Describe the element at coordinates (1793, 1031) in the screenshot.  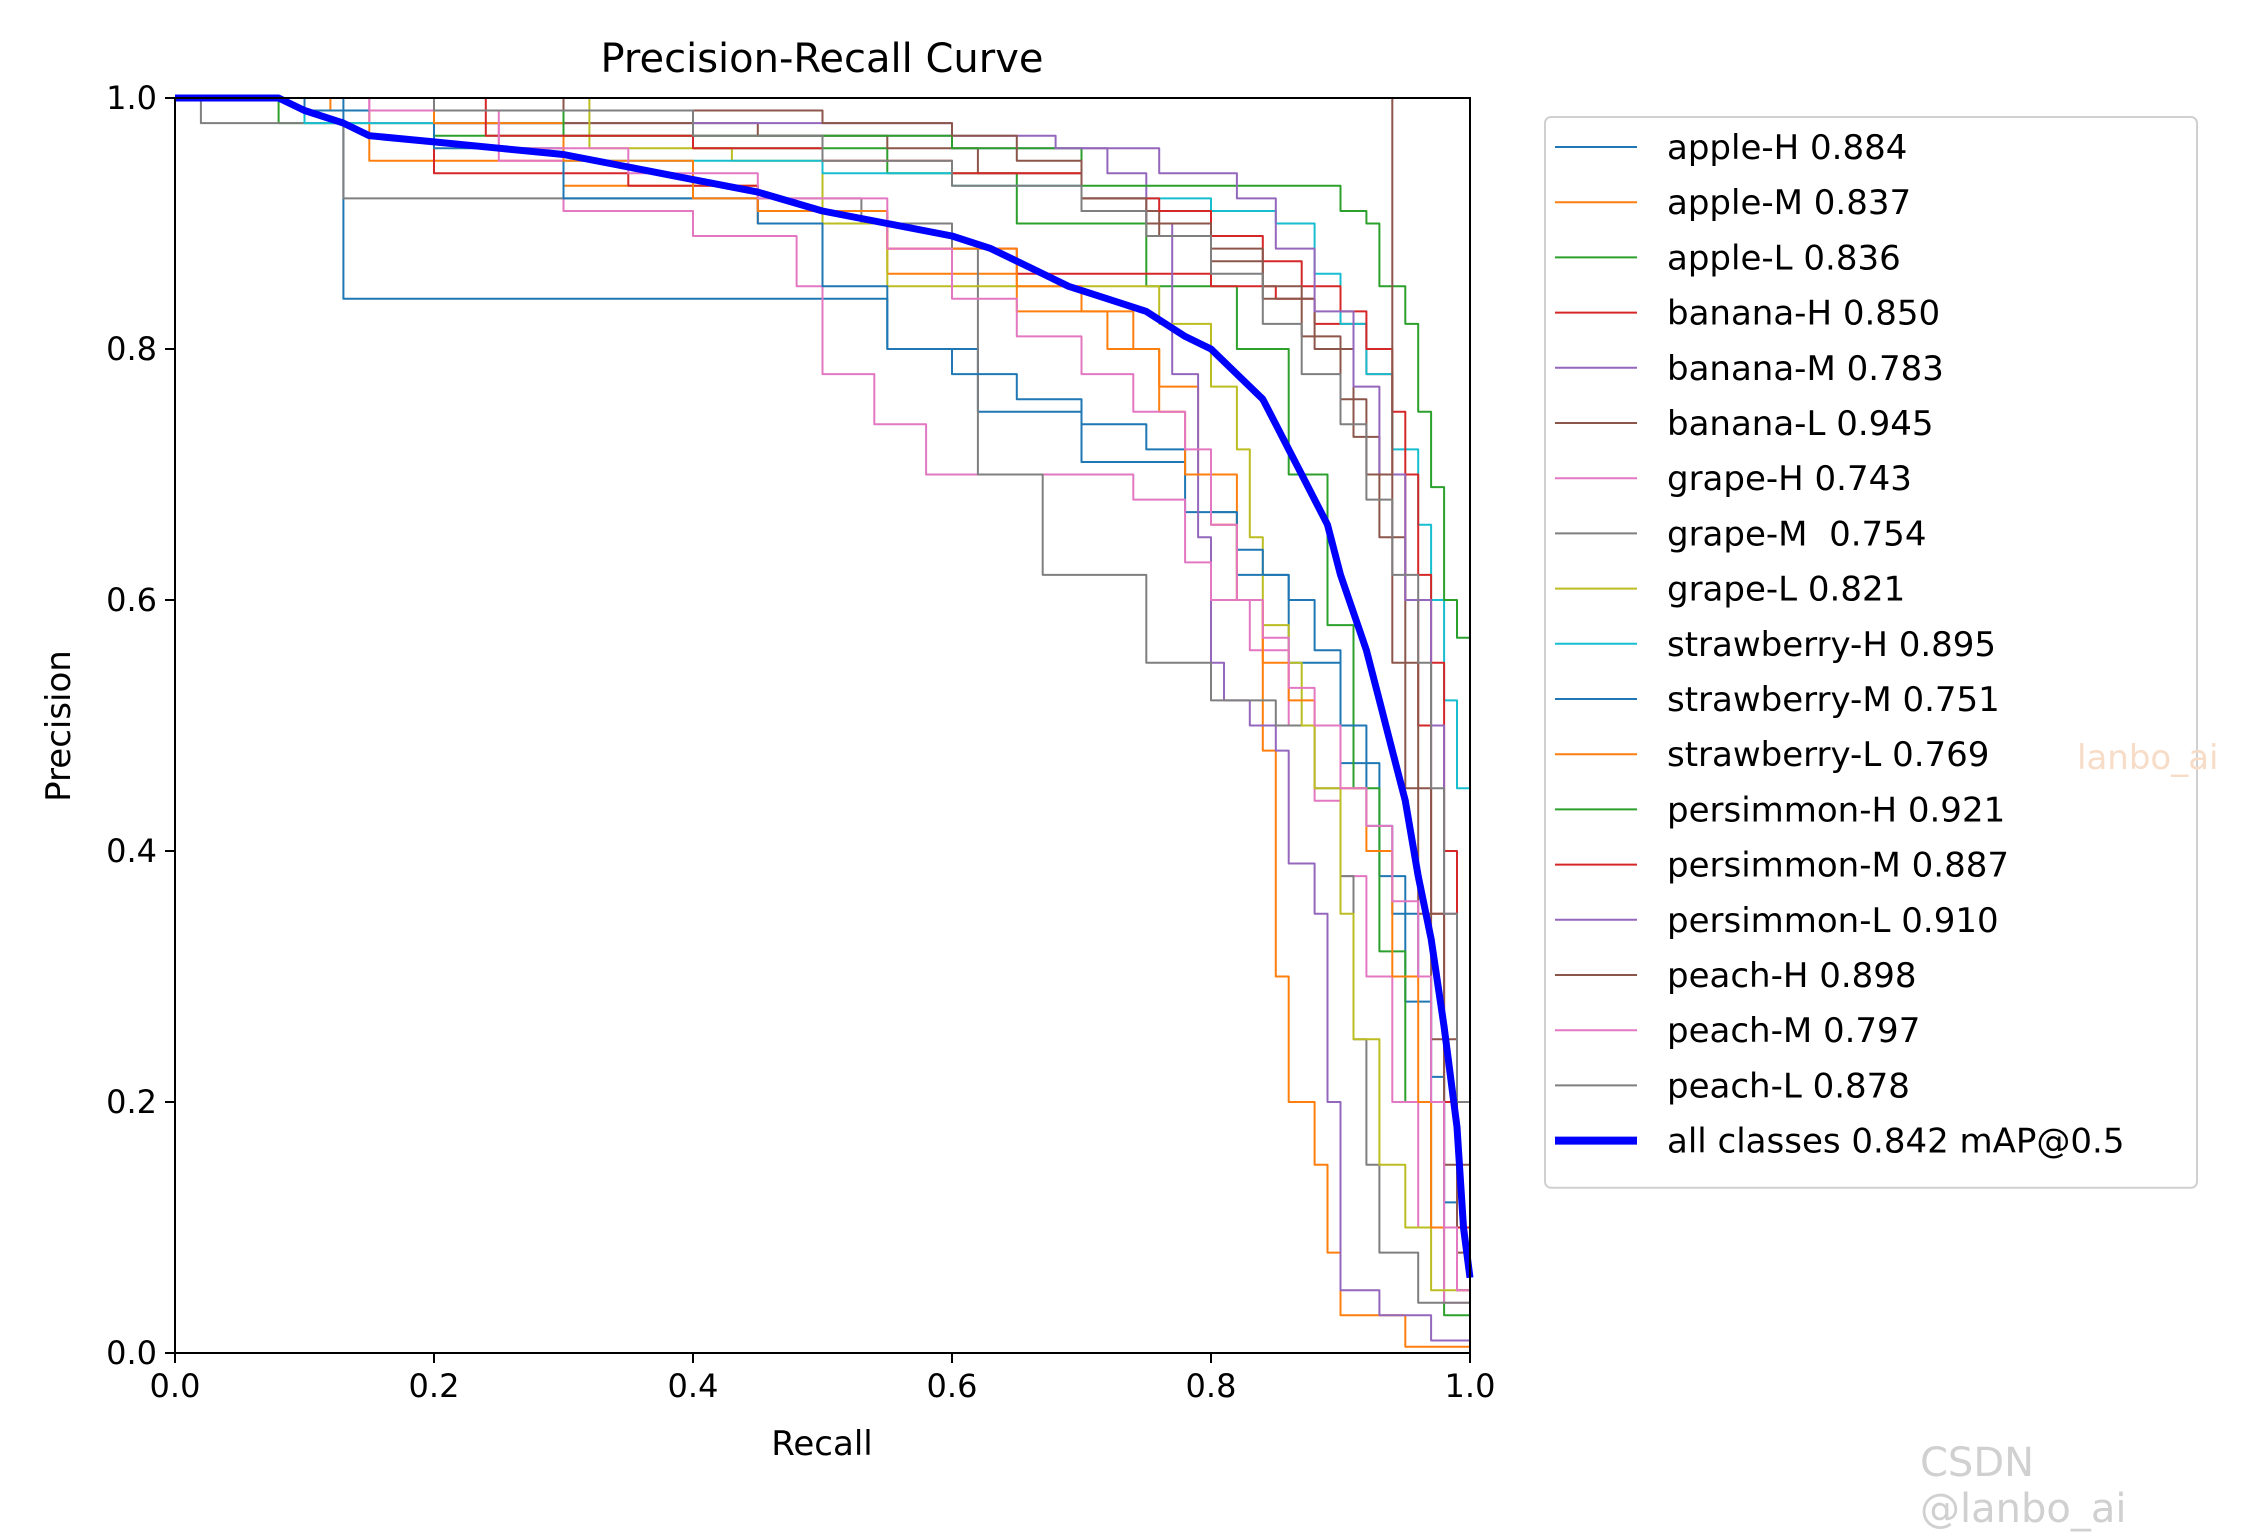
I see `legend-label: peach-M 0.797` at that location.